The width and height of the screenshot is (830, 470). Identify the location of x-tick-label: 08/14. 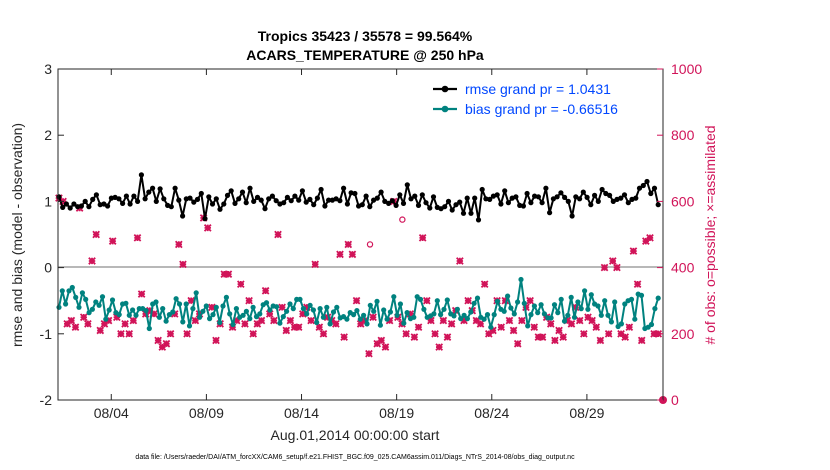
(301, 413).